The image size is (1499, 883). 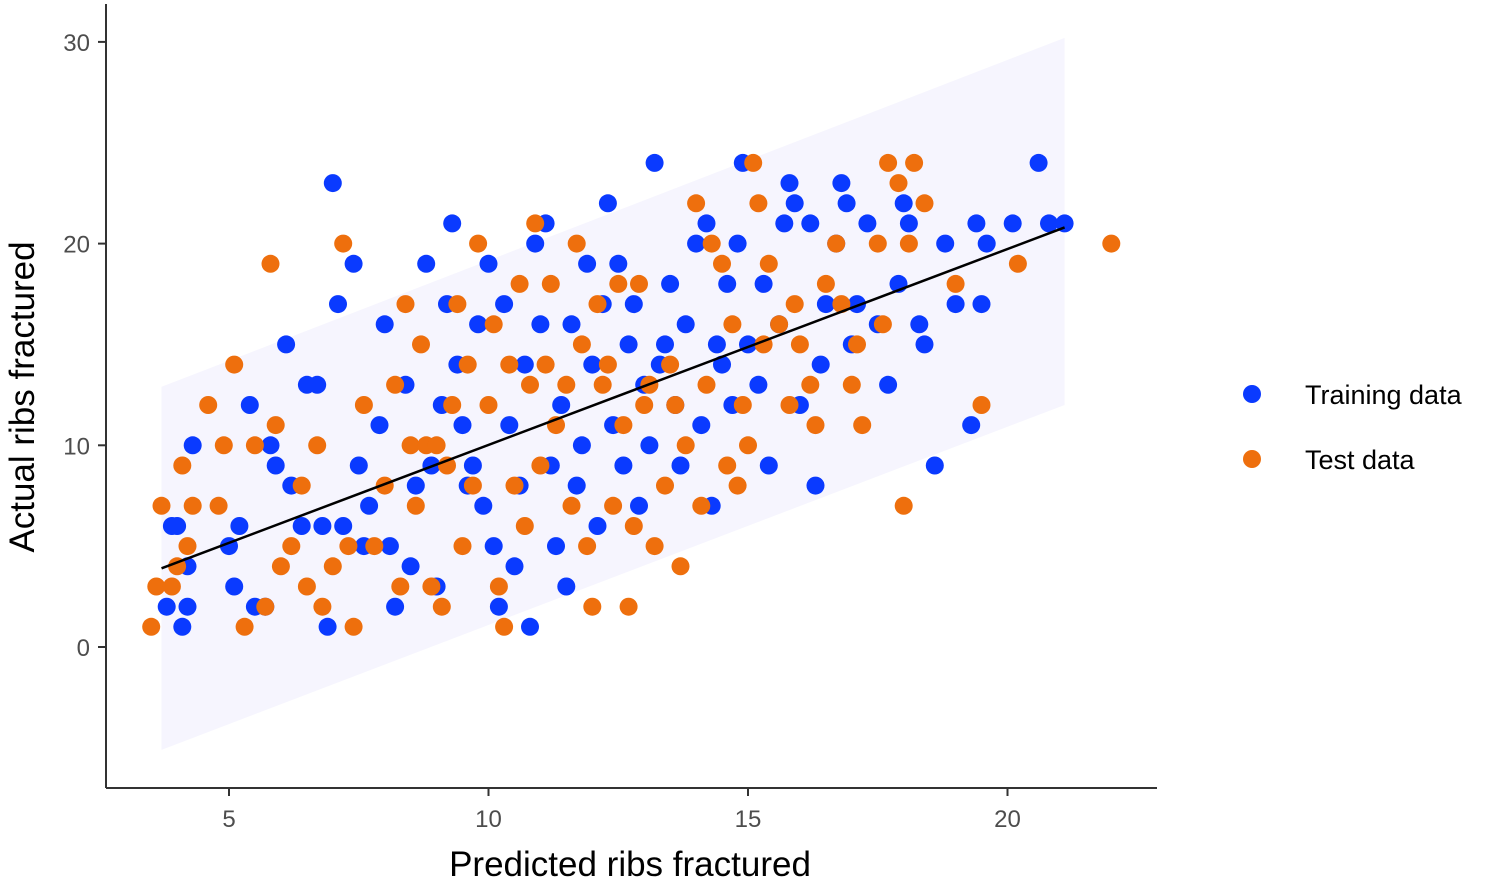 I want to click on x-tick-label: 5, so click(x=228, y=819).